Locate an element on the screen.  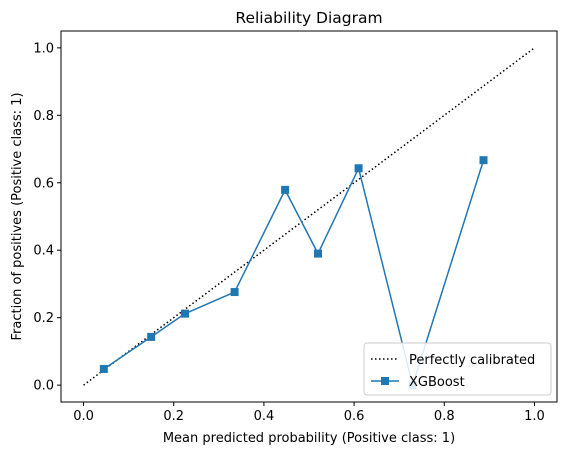
legend-marker-xgboost is located at coordinates (385, 381).